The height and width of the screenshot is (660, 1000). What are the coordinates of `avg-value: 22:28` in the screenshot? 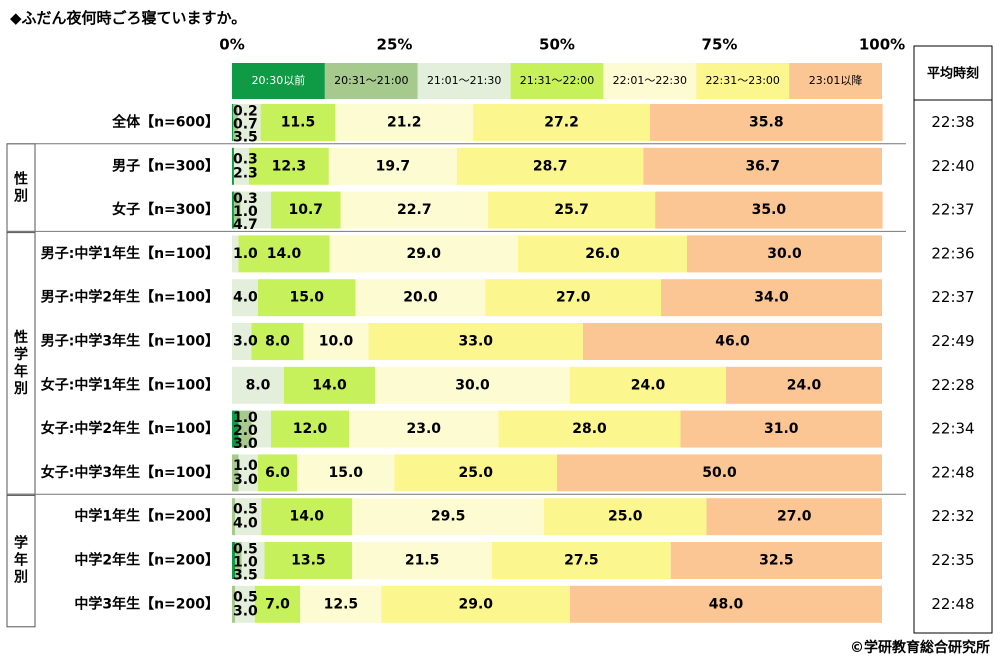 It's located at (952, 385).